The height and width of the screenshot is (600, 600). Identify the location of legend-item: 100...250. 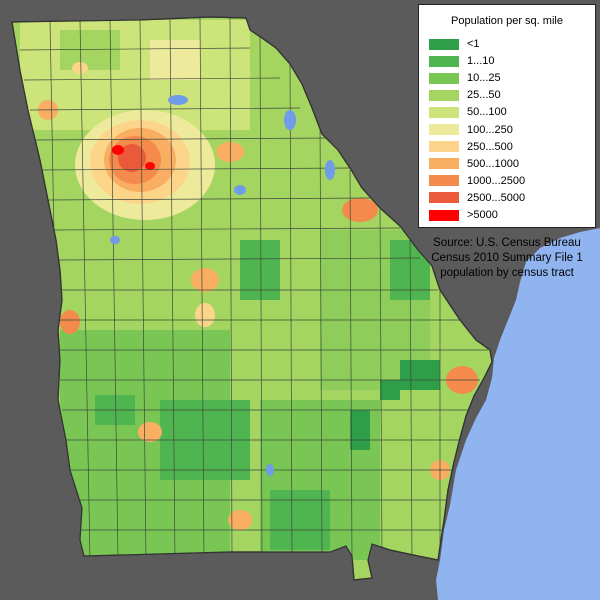
(471, 130).